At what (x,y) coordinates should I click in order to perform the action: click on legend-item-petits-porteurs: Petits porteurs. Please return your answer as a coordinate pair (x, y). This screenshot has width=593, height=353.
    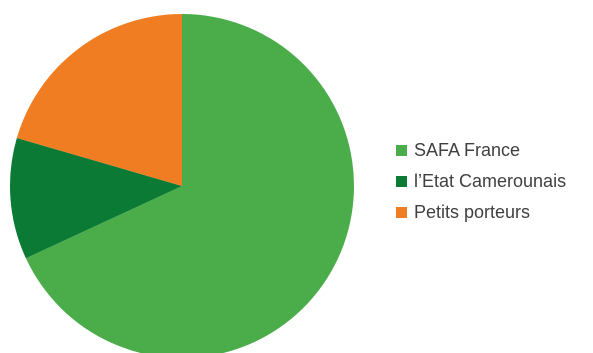
    Looking at the image, I should click on (481, 212).